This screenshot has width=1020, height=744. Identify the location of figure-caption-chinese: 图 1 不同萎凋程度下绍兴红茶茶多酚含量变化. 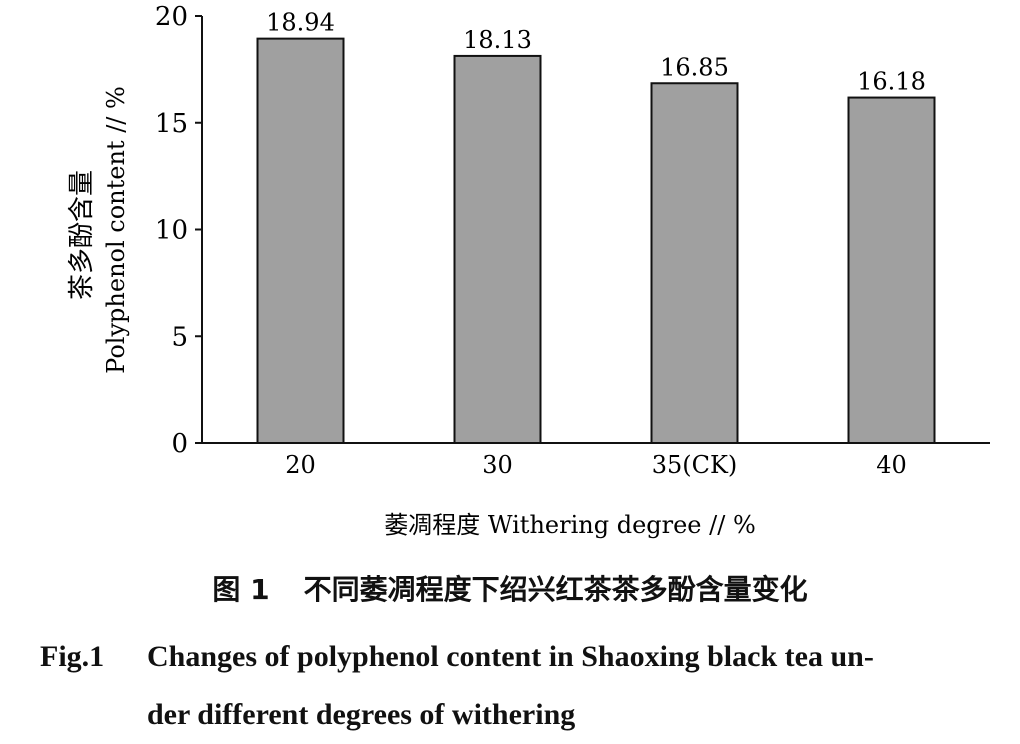
(510, 588).